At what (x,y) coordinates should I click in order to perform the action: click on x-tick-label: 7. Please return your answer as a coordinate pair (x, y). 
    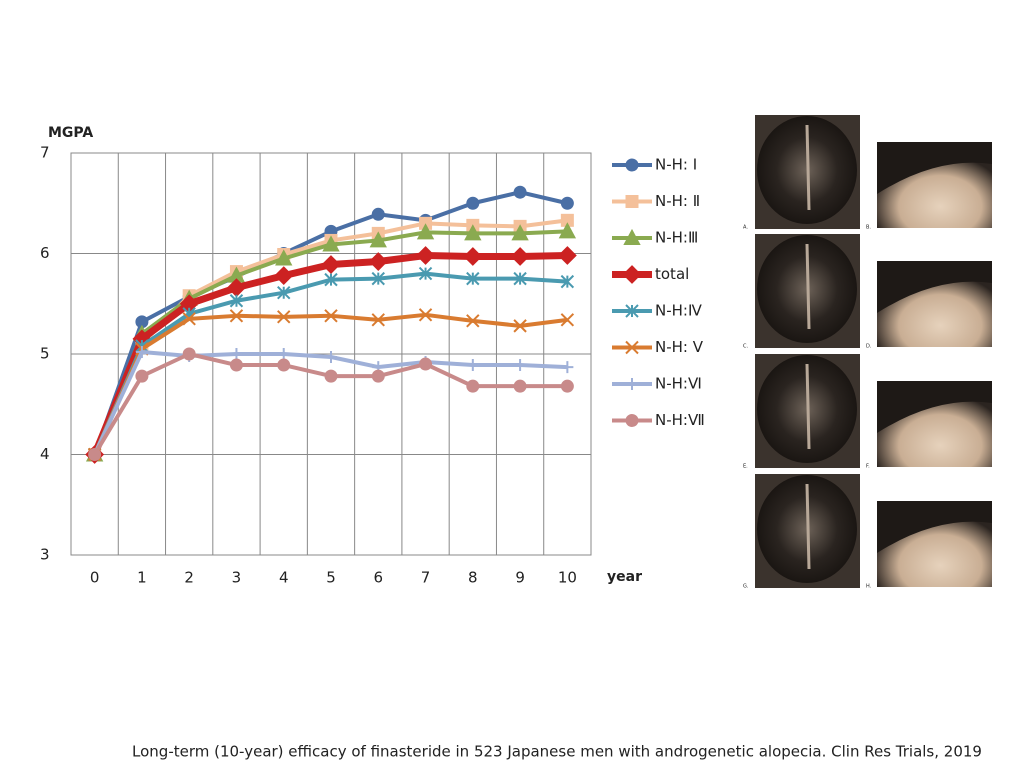
    Looking at the image, I should click on (426, 578).